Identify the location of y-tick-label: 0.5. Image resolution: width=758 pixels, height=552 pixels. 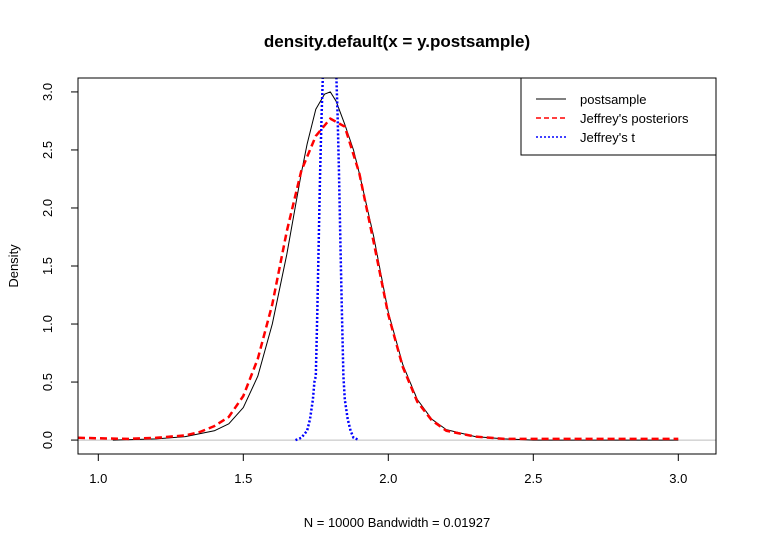
(47, 382).